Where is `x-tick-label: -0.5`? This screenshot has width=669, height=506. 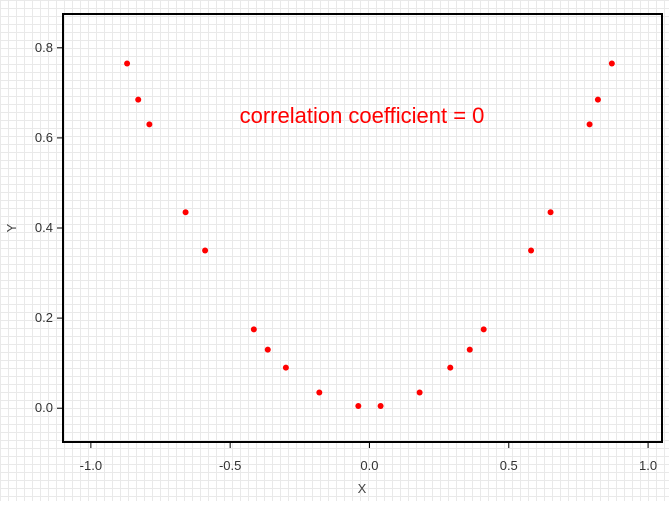
x-tick-label: -0.5 is located at coordinates (230, 465).